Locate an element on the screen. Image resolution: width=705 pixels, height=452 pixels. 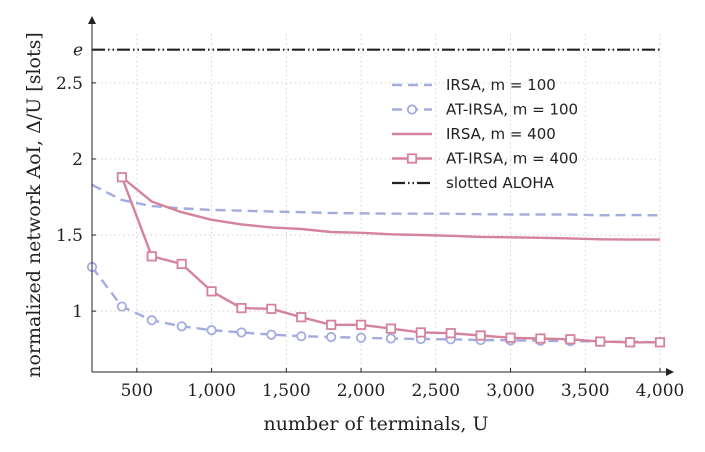
legend-item: IRSA, m = 400 is located at coordinates (474, 134).